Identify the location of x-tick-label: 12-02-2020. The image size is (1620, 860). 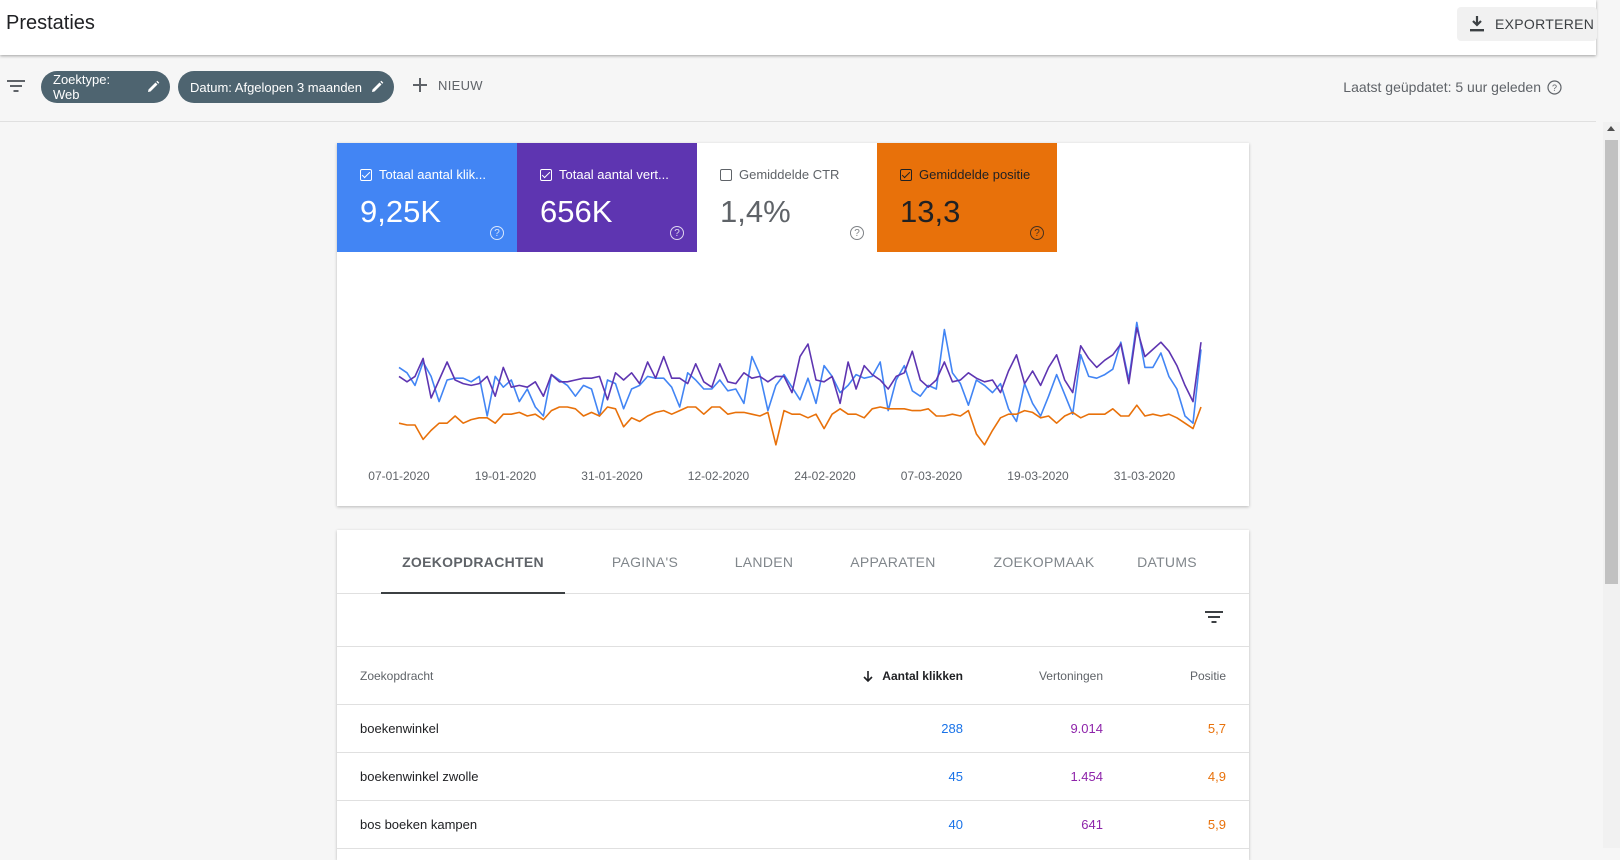
(719, 476).